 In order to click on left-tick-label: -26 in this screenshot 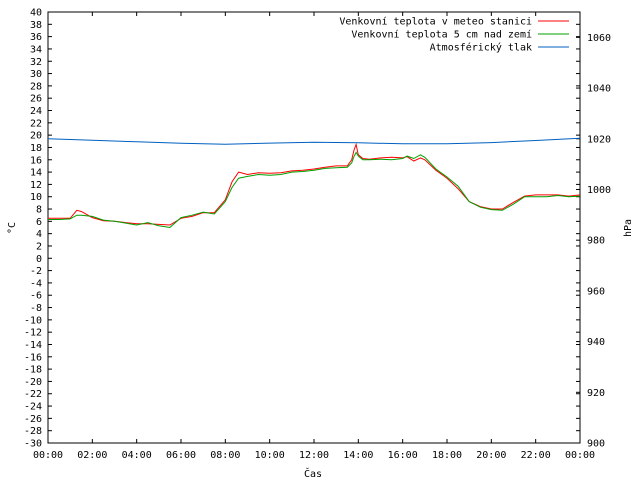, I will do `click(33, 419)`.